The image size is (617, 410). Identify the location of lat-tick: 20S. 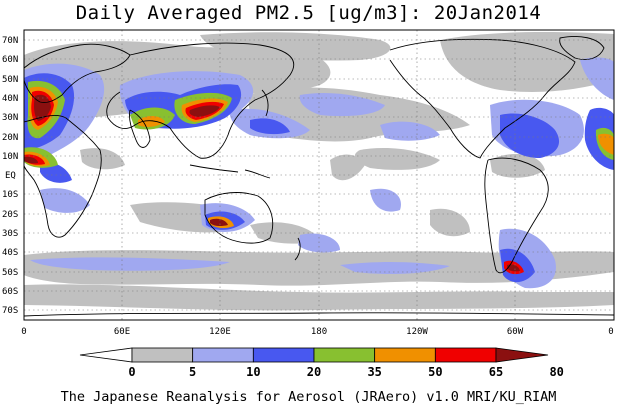
(10, 215).